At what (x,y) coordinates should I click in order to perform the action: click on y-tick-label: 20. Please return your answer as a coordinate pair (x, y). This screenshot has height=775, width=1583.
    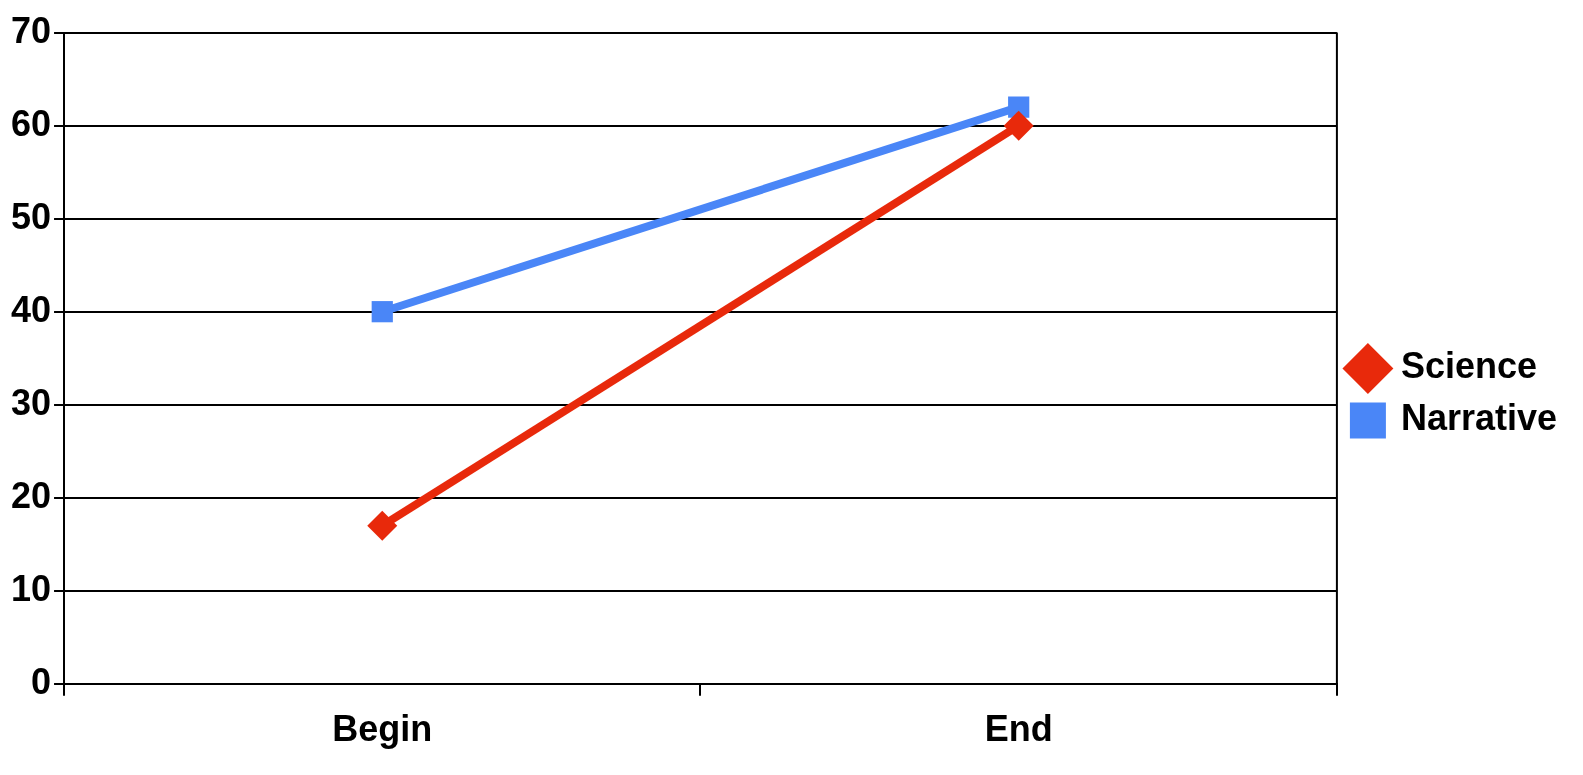
    Looking at the image, I should click on (31, 495).